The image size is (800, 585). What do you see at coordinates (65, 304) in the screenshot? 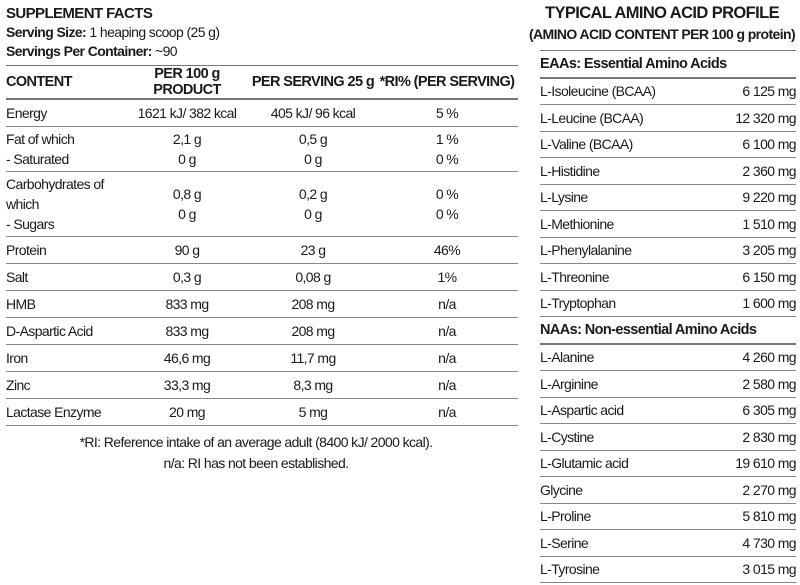
I see `content-cell: HMB` at bounding box center [65, 304].